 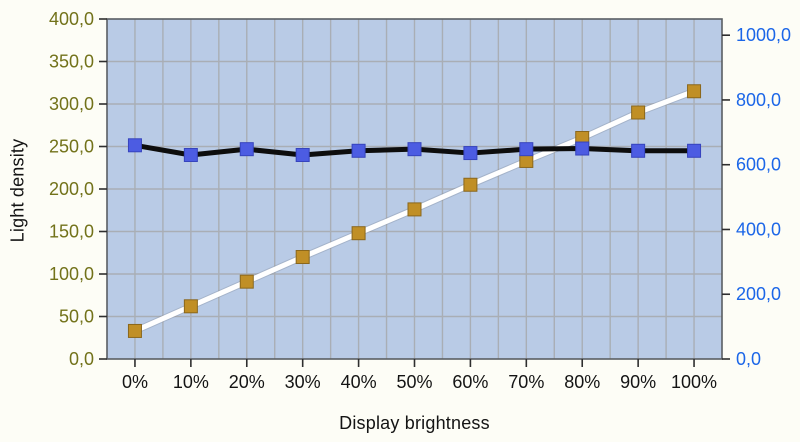 What do you see at coordinates (758, 294) in the screenshot?
I see `right-axis-tick-label: 200,0` at bounding box center [758, 294].